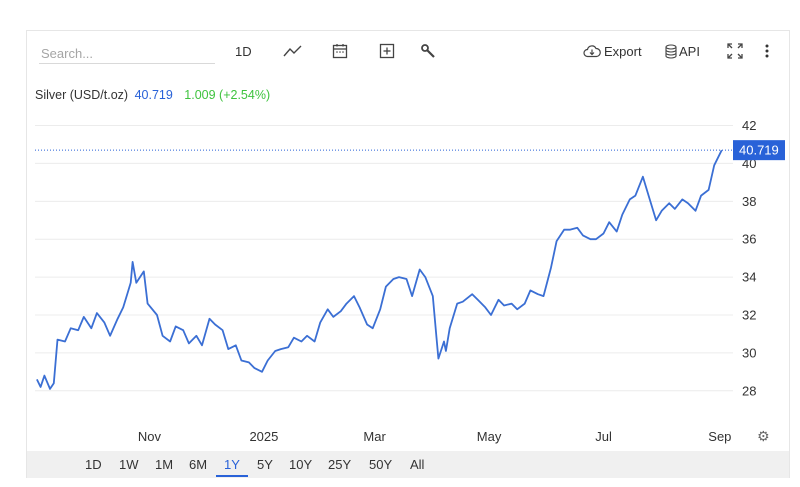 Image resolution: width=800 pixels, height=487 pixels. What do you see at coordinates (689, 51) in the screenshot?
I see `api-label: API` at bounding box center [689, 51].